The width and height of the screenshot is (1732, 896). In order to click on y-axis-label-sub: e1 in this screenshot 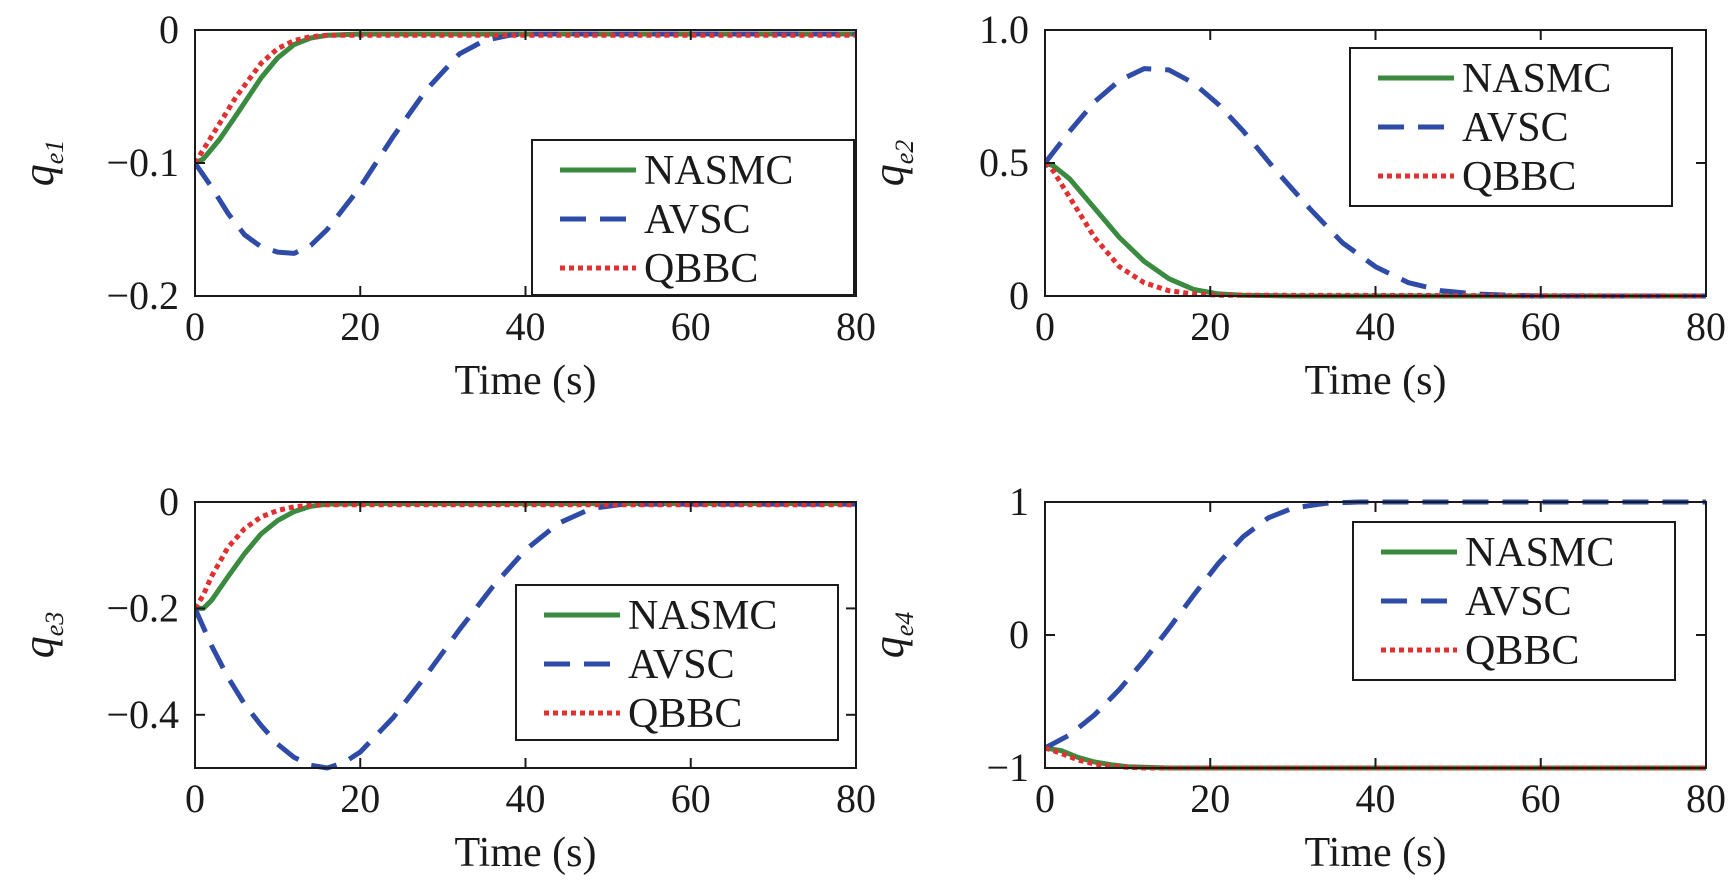, I will do `click(54, 152)`.